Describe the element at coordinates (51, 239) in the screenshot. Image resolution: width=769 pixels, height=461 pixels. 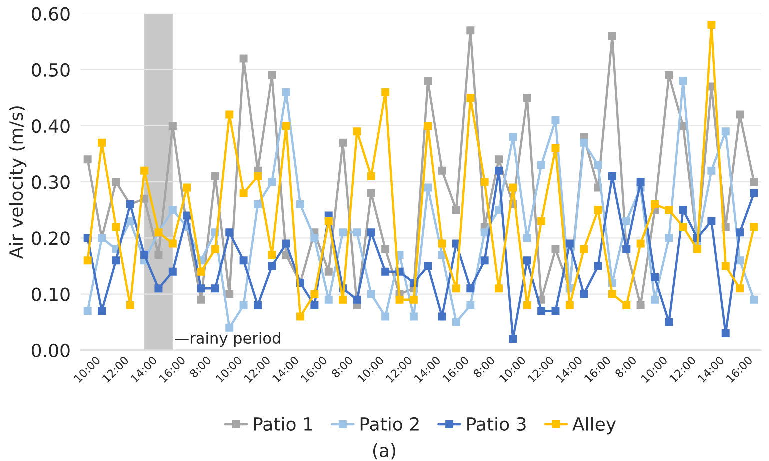
I see `y-tick-label: 0.20` at that location.